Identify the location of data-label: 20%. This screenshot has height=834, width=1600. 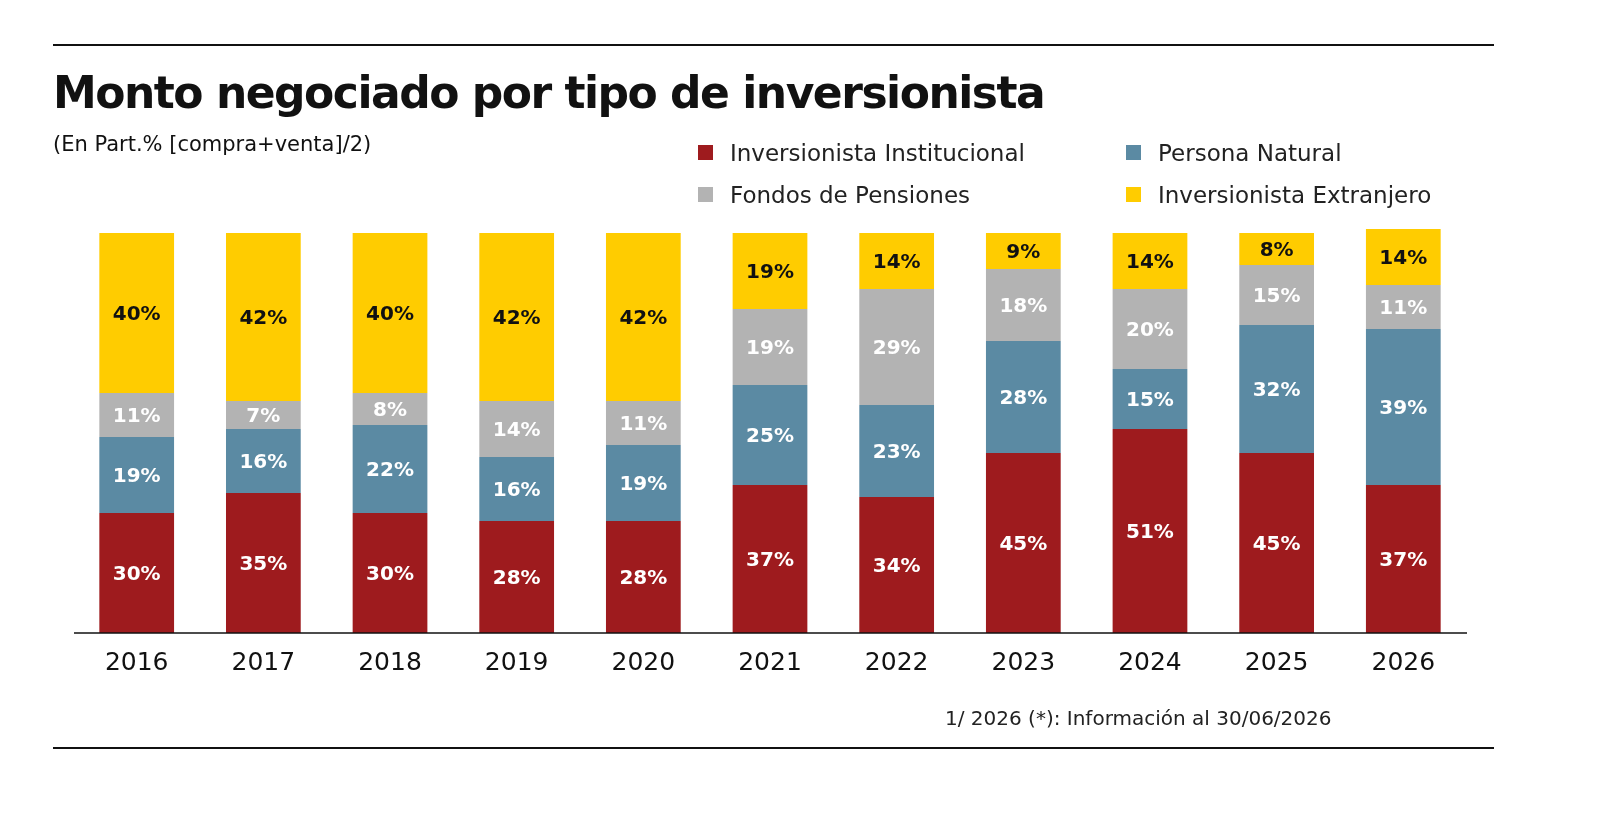
(1150, 329).